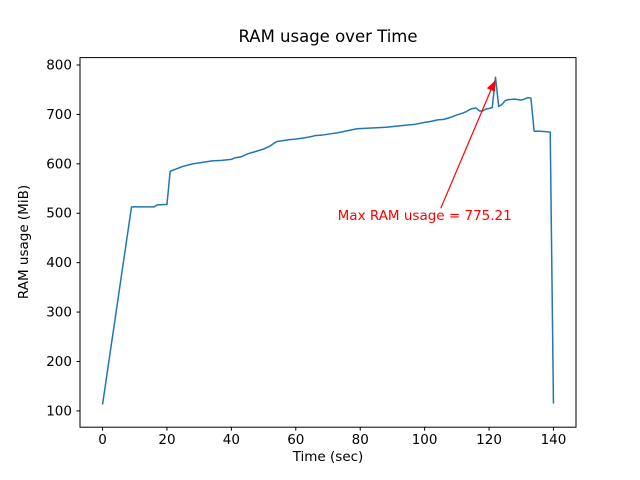 This screenshot has height=480, width=640. What do you see at coordinates (59, 362) in the screenshot?
I see `y-tick-label: 200` at bounding box center [59, 362].